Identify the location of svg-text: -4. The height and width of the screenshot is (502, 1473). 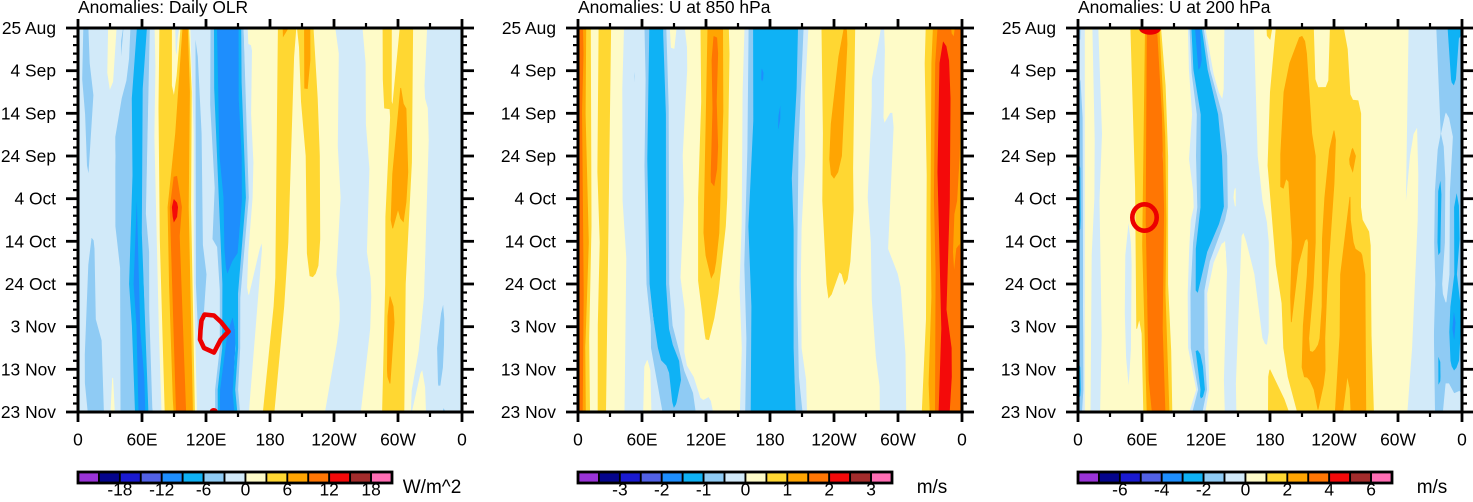
(1162, 489).